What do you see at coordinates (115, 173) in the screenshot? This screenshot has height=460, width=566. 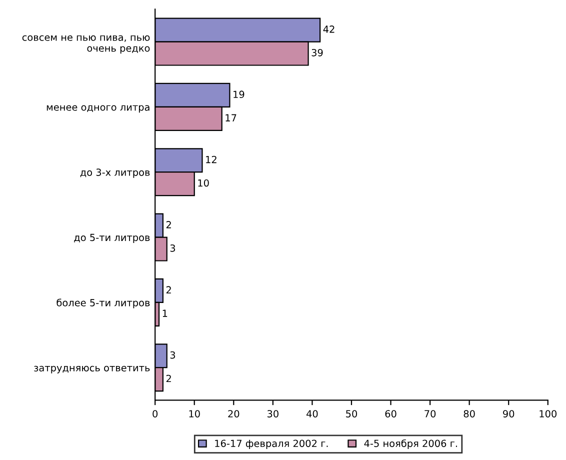 I see `y-tick-label: до 3-х литров` at bounding box center [115, 173].